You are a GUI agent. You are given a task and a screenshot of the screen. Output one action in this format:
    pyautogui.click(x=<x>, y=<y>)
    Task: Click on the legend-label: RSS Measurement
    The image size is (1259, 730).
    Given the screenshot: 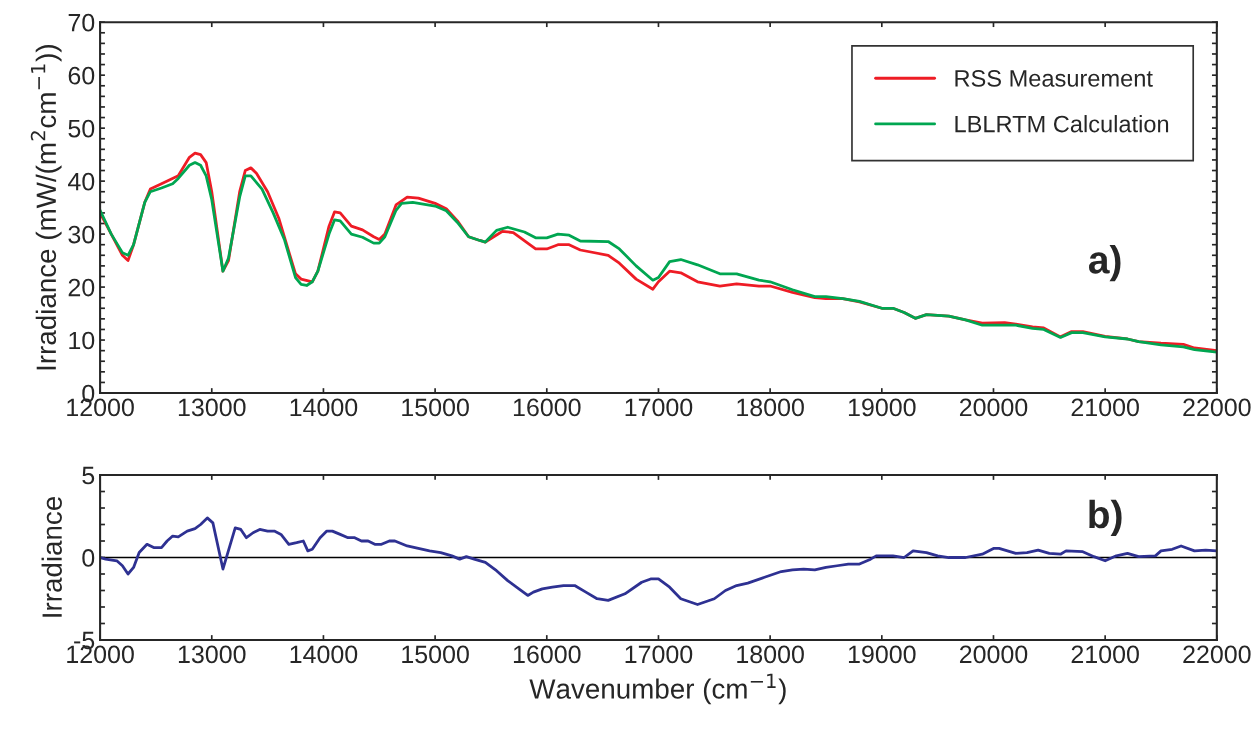 What is the action you would take?
    pyautogui.click(x=1054, y=78)
    